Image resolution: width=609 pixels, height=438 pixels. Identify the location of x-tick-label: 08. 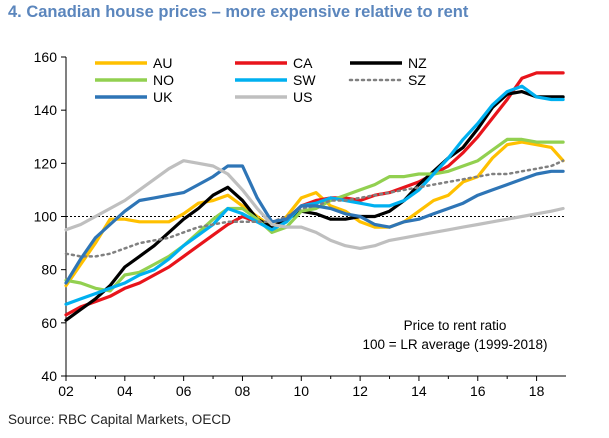
(243, 391).